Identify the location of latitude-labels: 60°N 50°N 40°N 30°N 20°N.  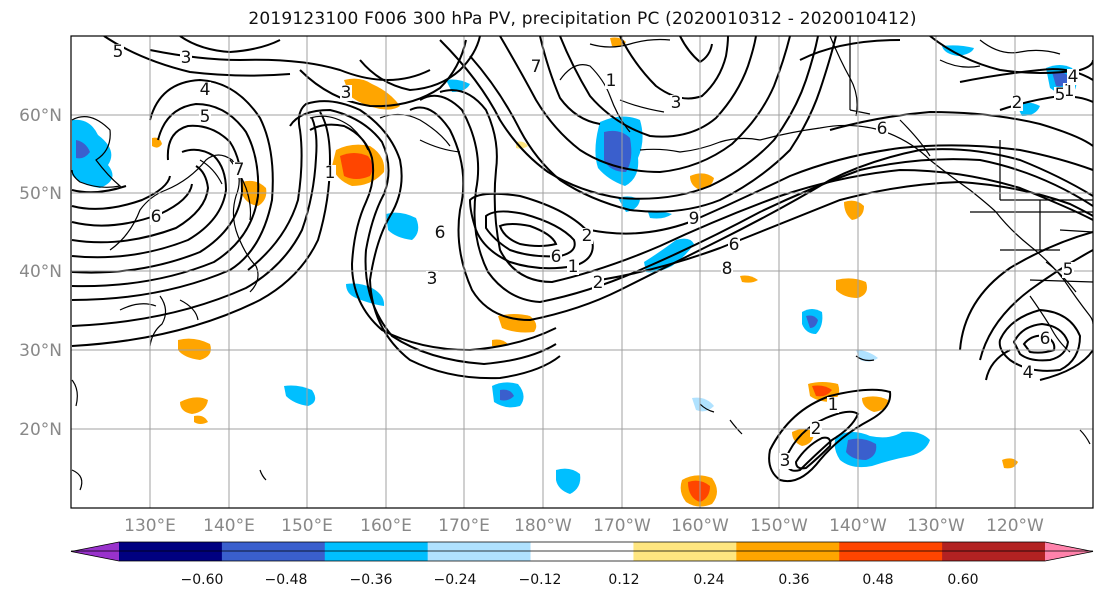
(40, 273).